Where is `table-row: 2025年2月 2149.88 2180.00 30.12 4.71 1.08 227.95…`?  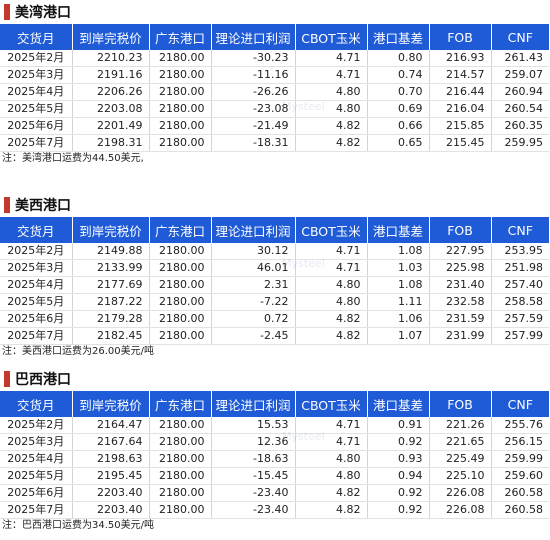
table-row: 2025年2月 2149.88 2180.00 30.12 4.71 1.08 227.95… is located at coordinates (274, 251).